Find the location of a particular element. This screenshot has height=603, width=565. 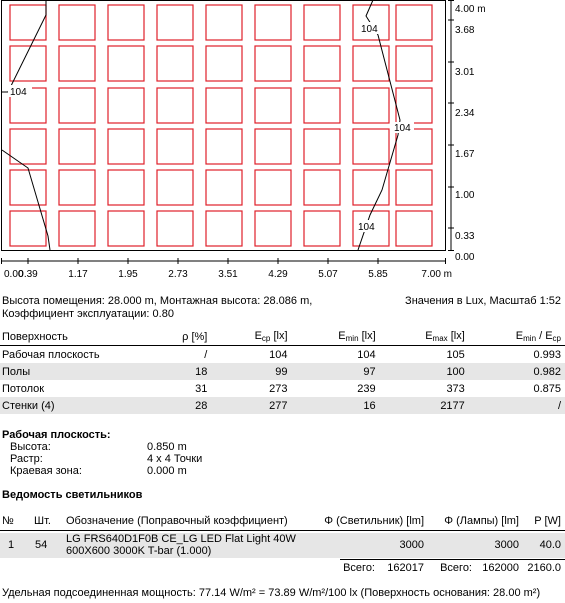

workplane-height-value: 0.850 m is located at coordinates (167, 447).